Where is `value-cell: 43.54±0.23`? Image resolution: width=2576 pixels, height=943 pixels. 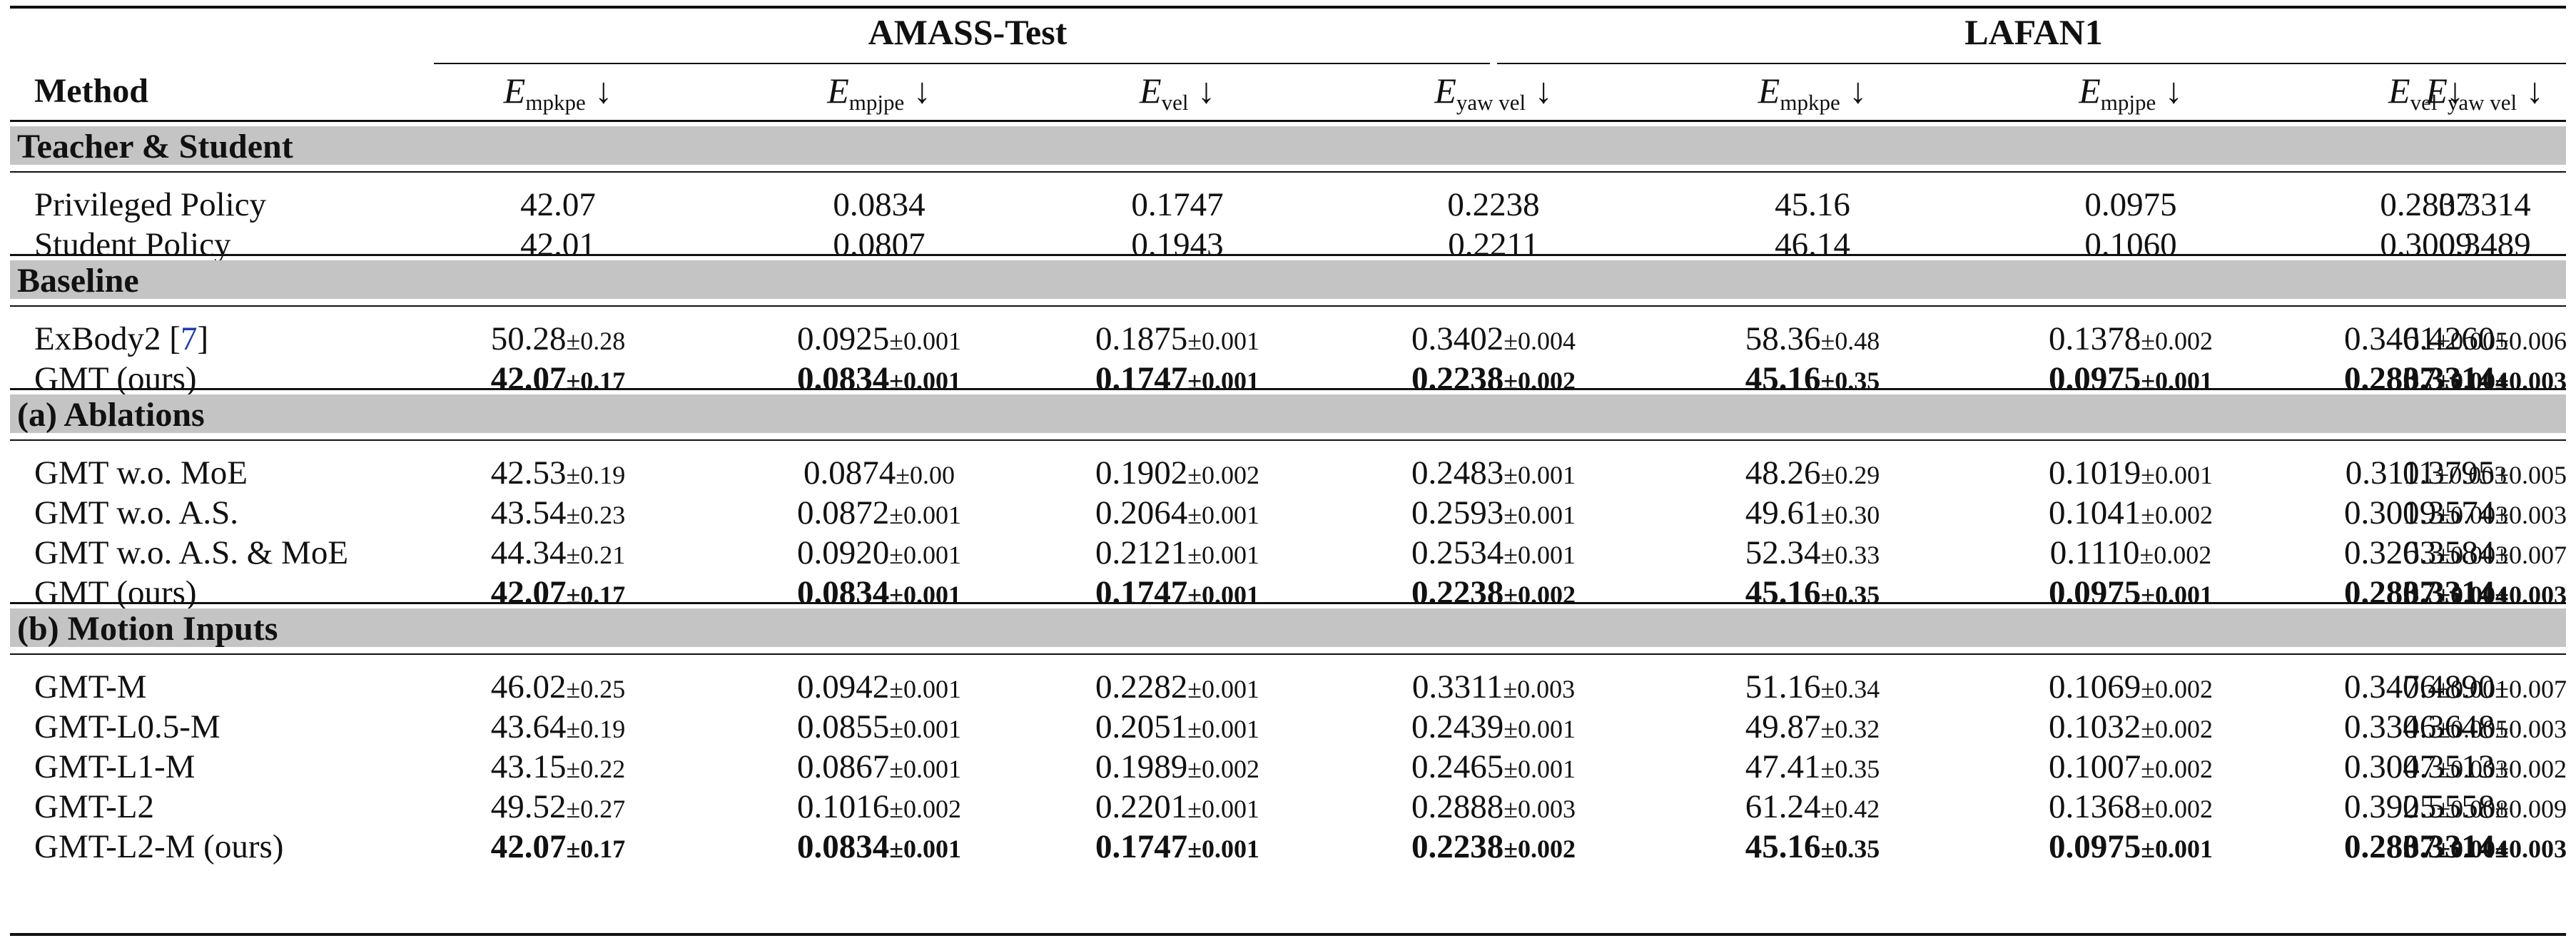
value-cell: 43.54±0.23 is located at coordinates (558, 512).